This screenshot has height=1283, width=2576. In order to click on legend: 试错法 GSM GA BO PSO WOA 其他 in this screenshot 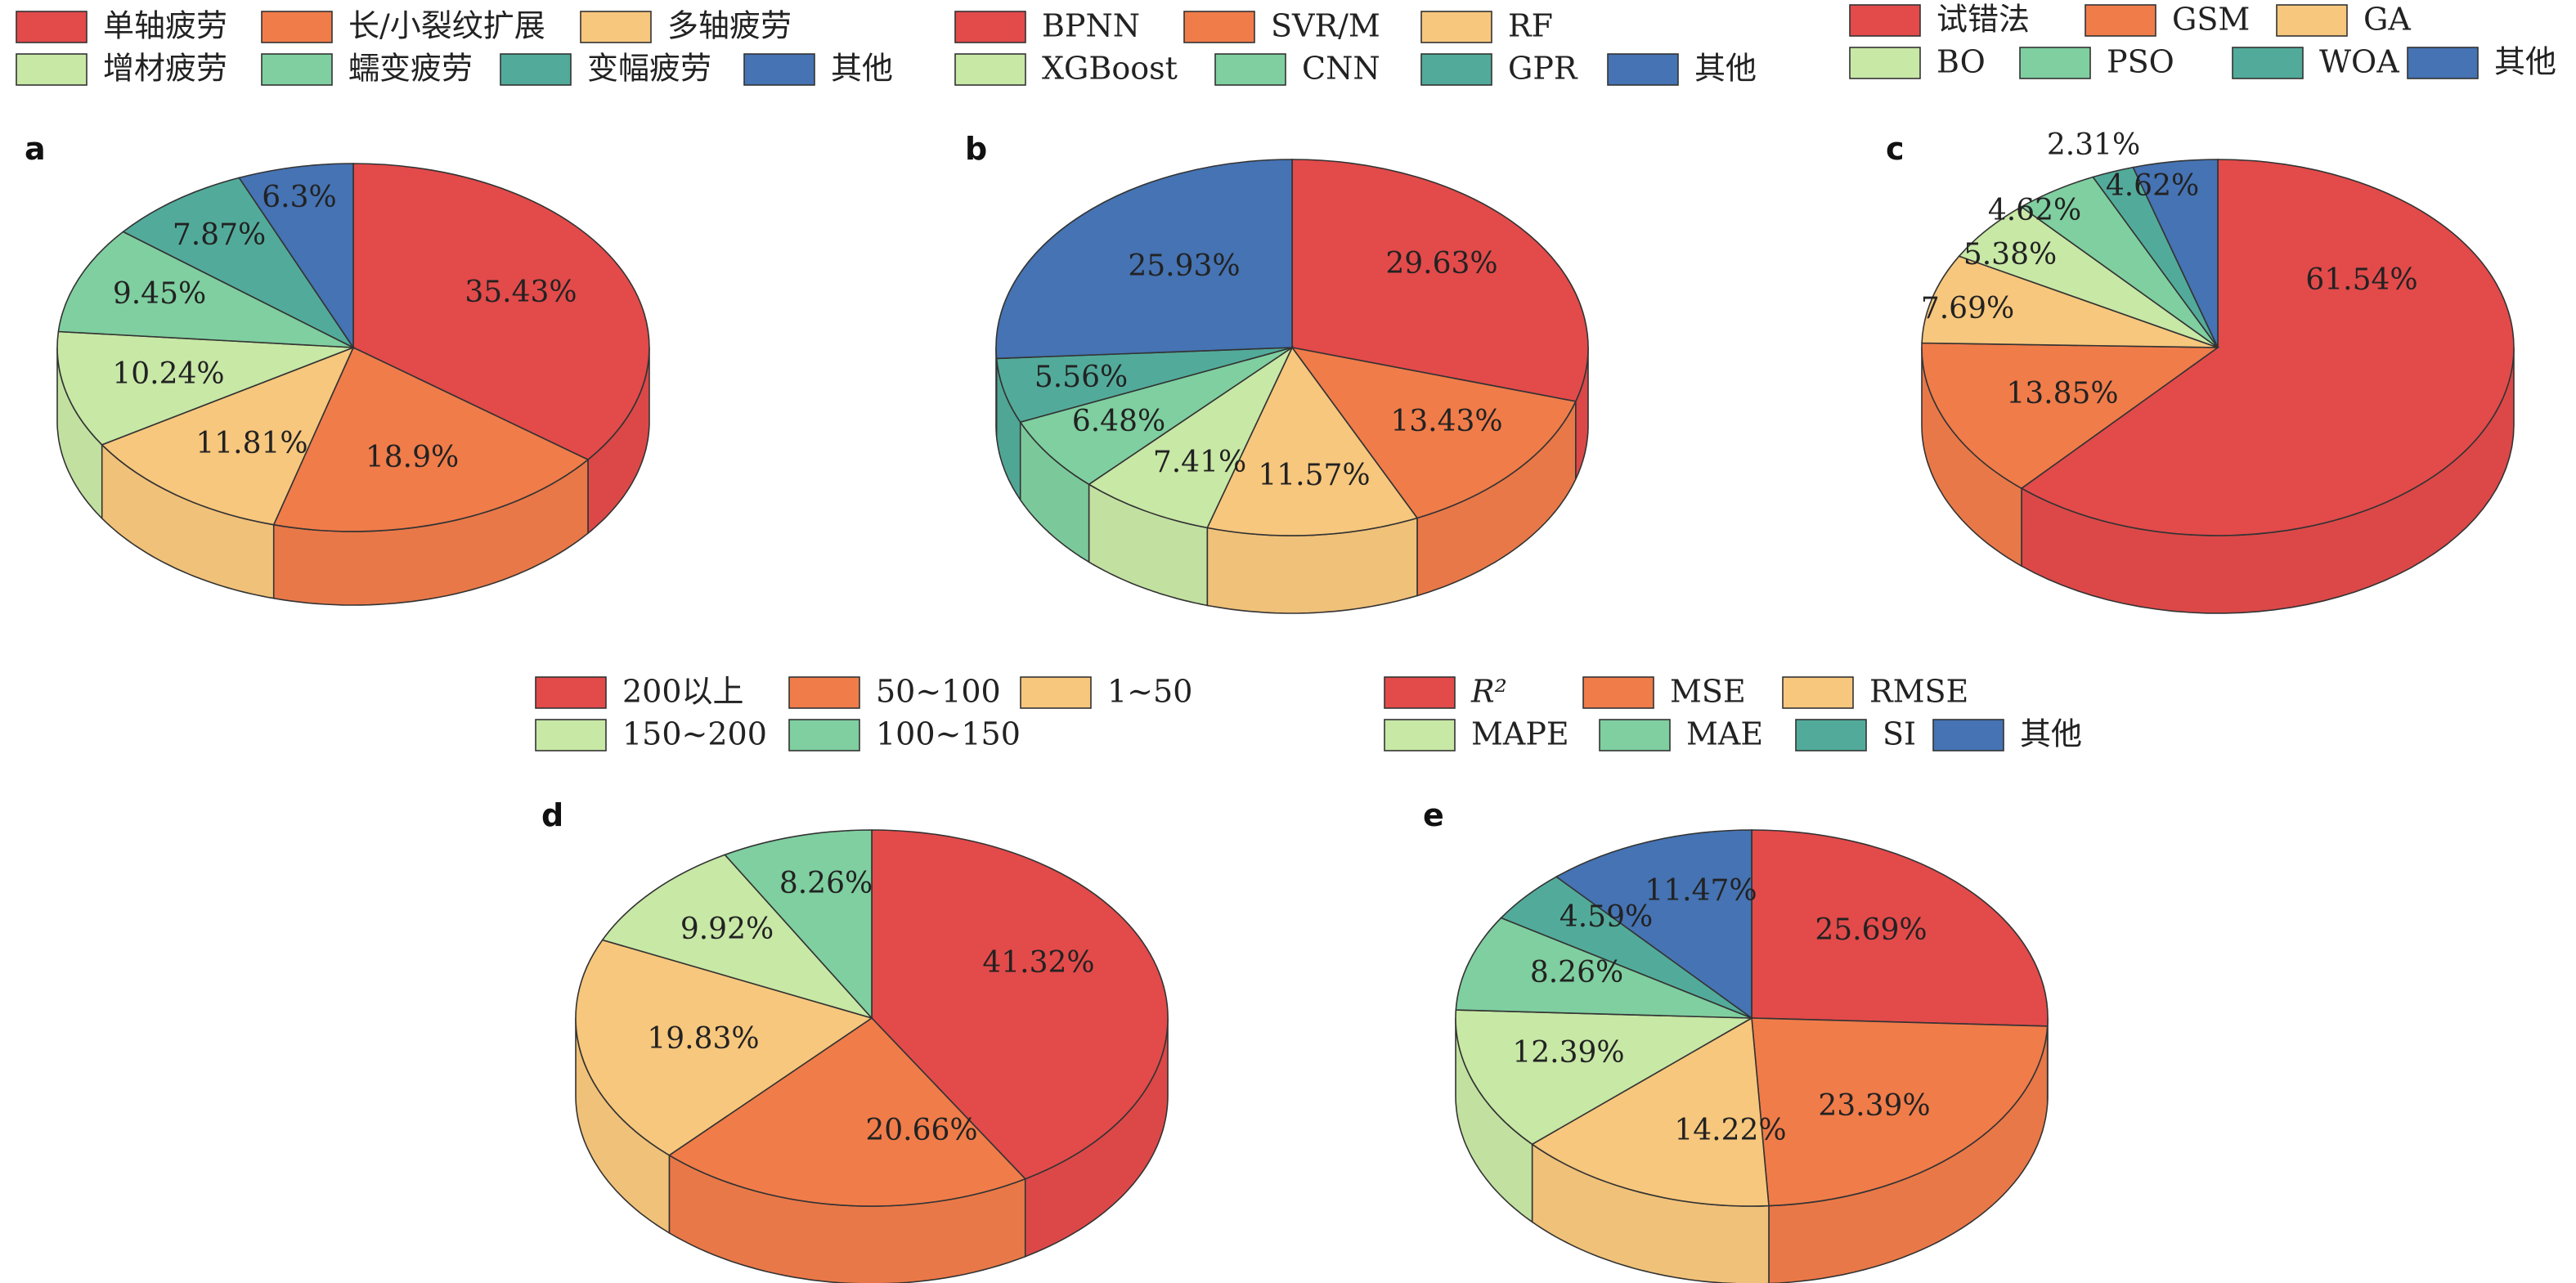, I will do `click(2202, 41)`.